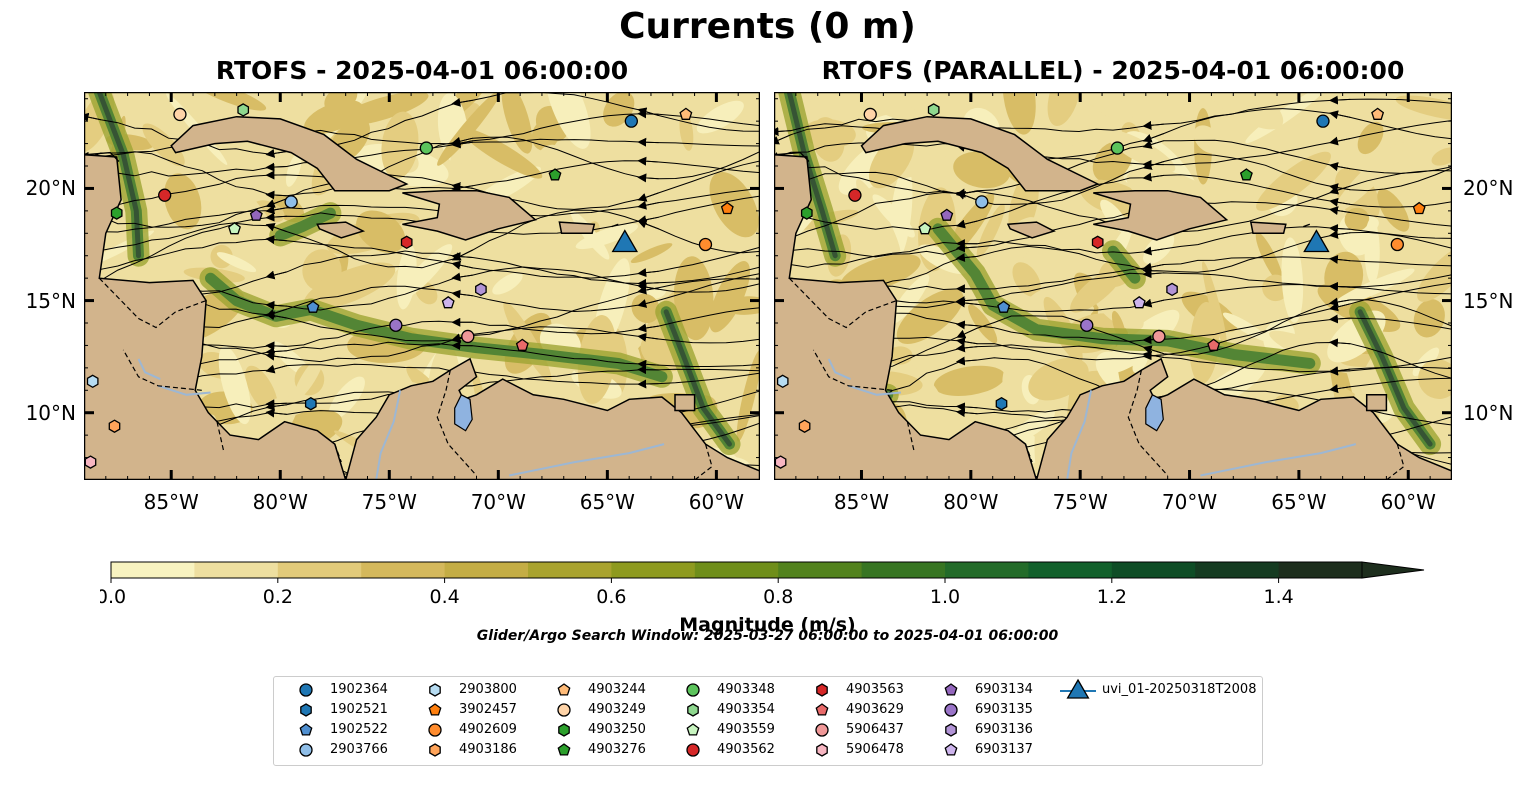  Describe the element at coordinates (1393, 570) in the screenshot. I see `colorbar-extend-arrow` at that location.